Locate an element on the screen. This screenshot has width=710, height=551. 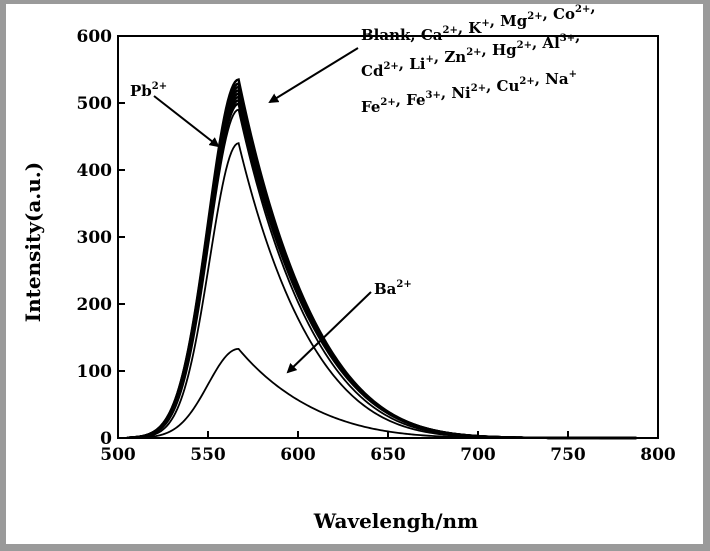
x-tick-label: 750 is located at coordinates (568, 455).